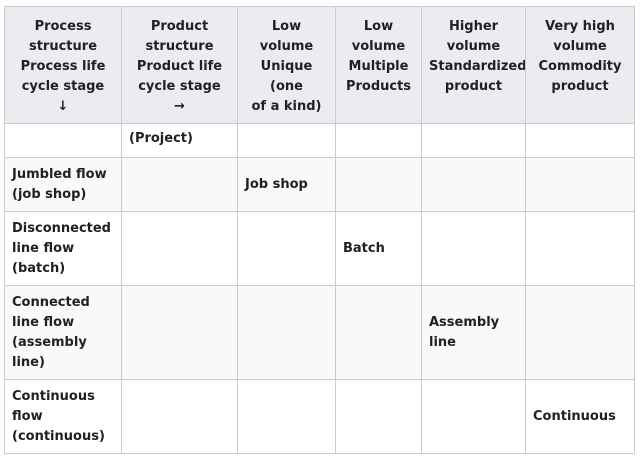 This screenshot has width=642, height=465. I want to click on header-line: Process life, so click(63, 66).